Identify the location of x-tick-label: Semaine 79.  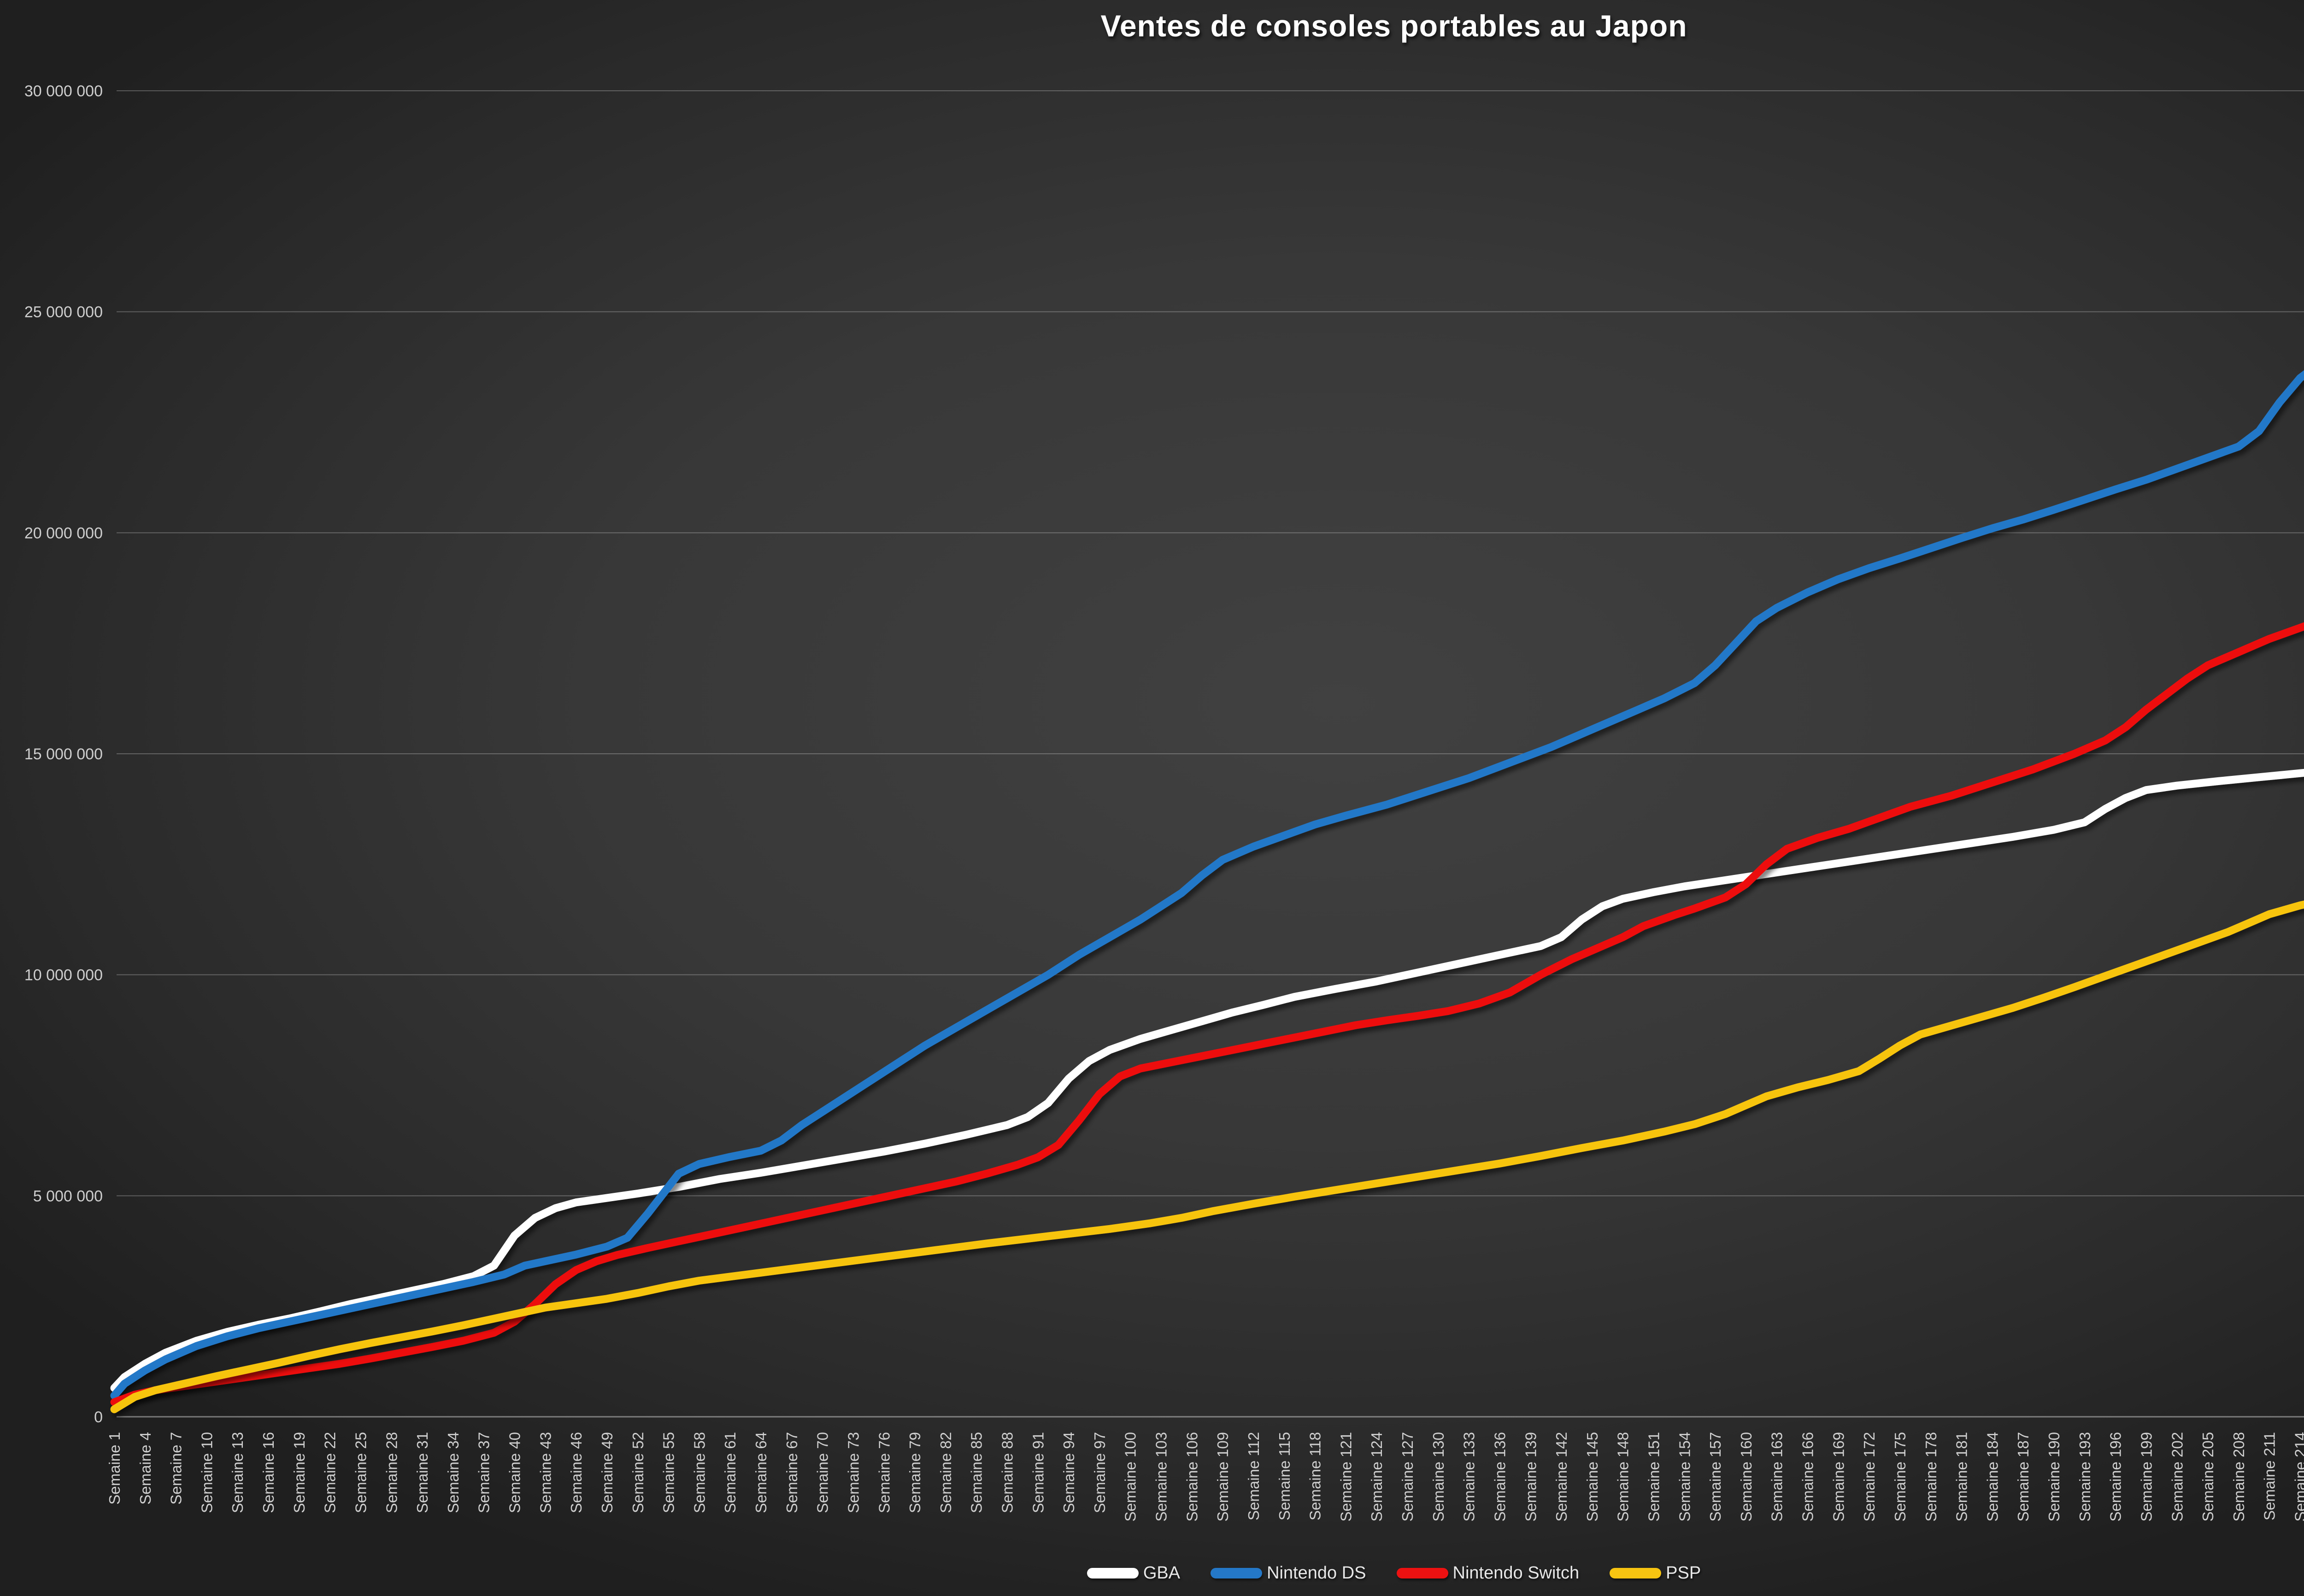
(914, 1472).